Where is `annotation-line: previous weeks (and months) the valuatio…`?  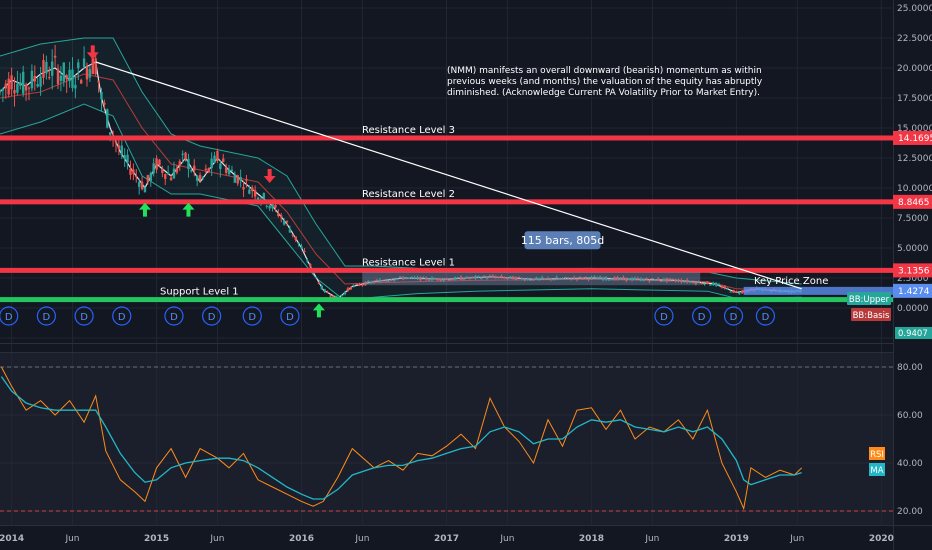 annotation-line: previous weeks (and months) the valuatio… is located at coordinates (605, 82).